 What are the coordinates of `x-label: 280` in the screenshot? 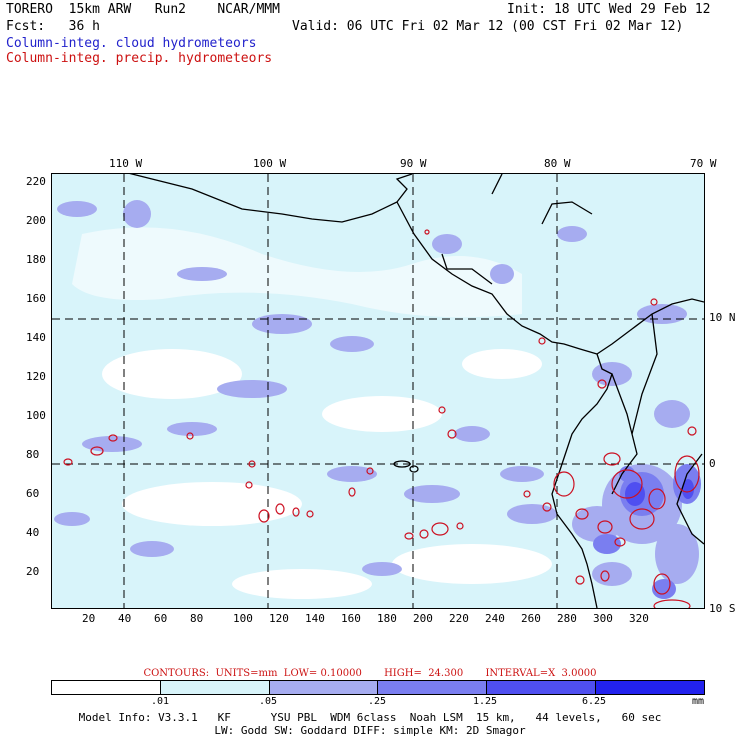 It's located at (567, 618).